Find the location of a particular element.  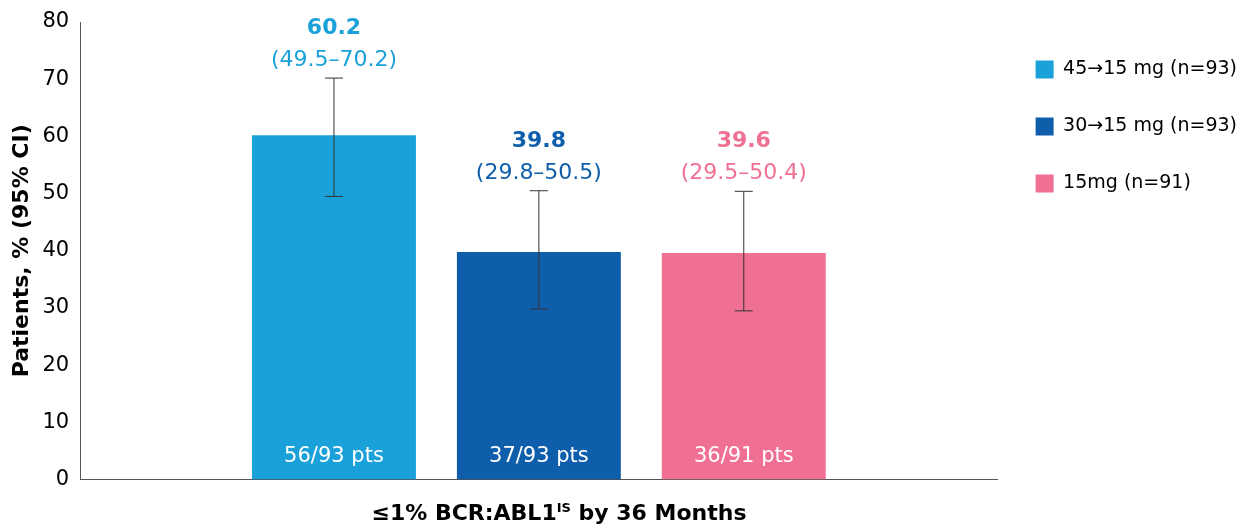

x-axis-title: ≤1% BCR:ABL1$^{IS}$ by 36 Months is located at coordinates (559, 513).